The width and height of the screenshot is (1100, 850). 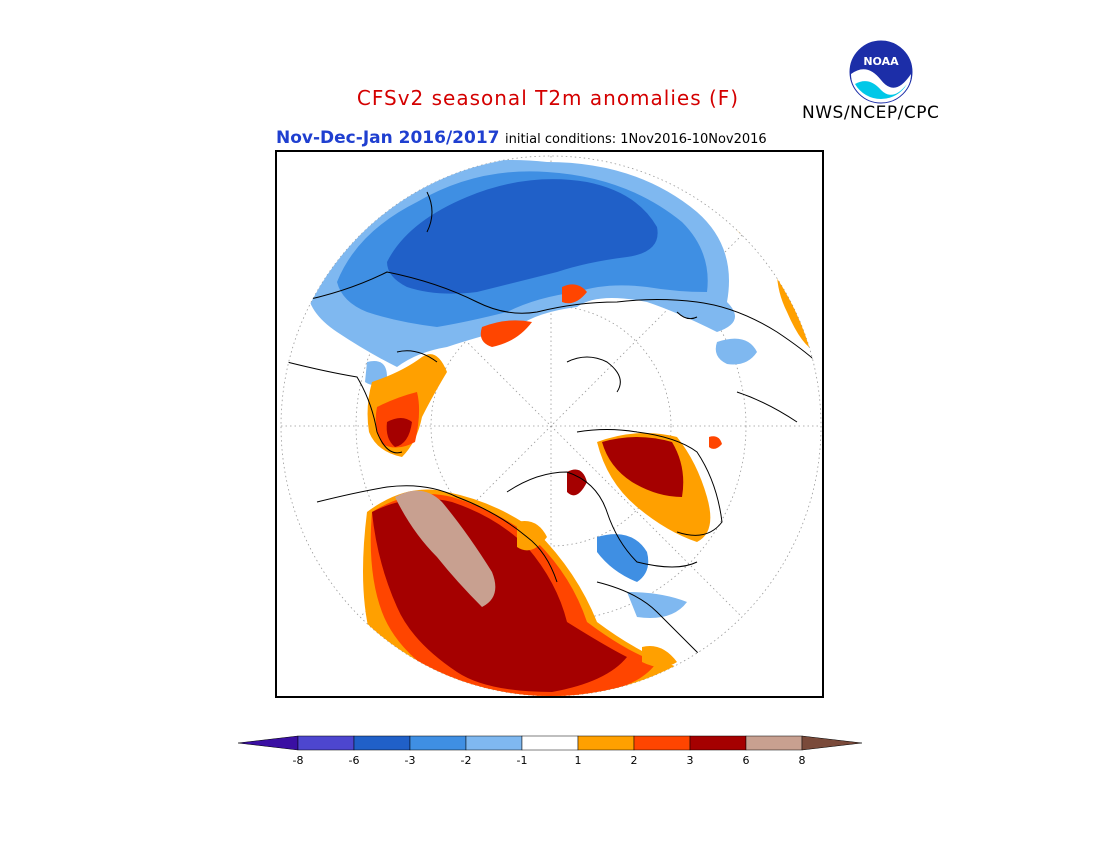 I want to click on scale-tick-label: -2, so click(x=466, y=760).